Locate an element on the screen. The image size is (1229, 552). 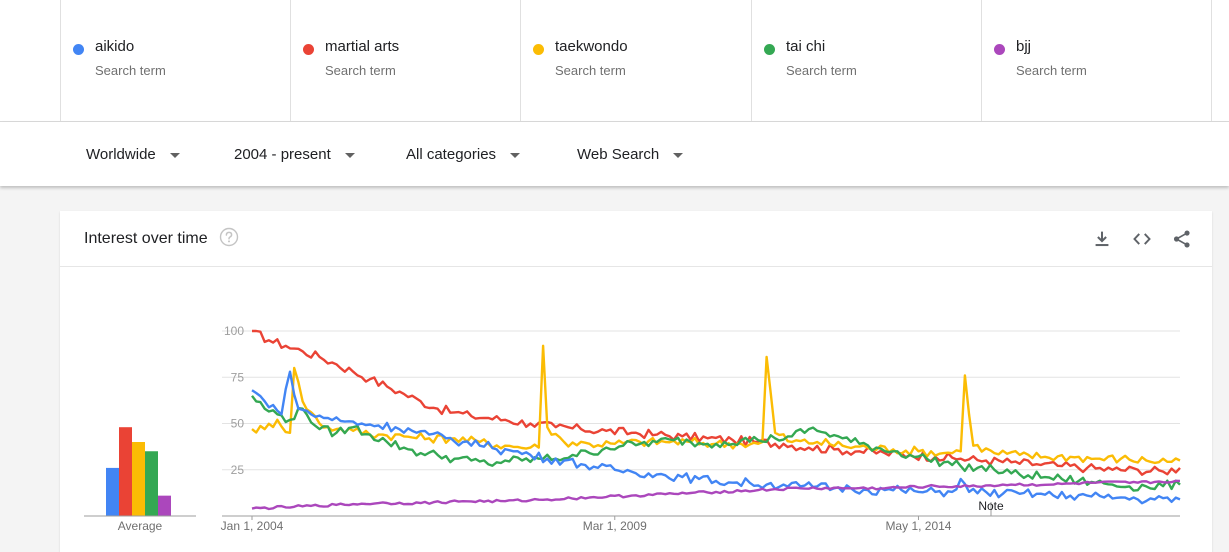
share-icon is located at coordinates (1182, 239).